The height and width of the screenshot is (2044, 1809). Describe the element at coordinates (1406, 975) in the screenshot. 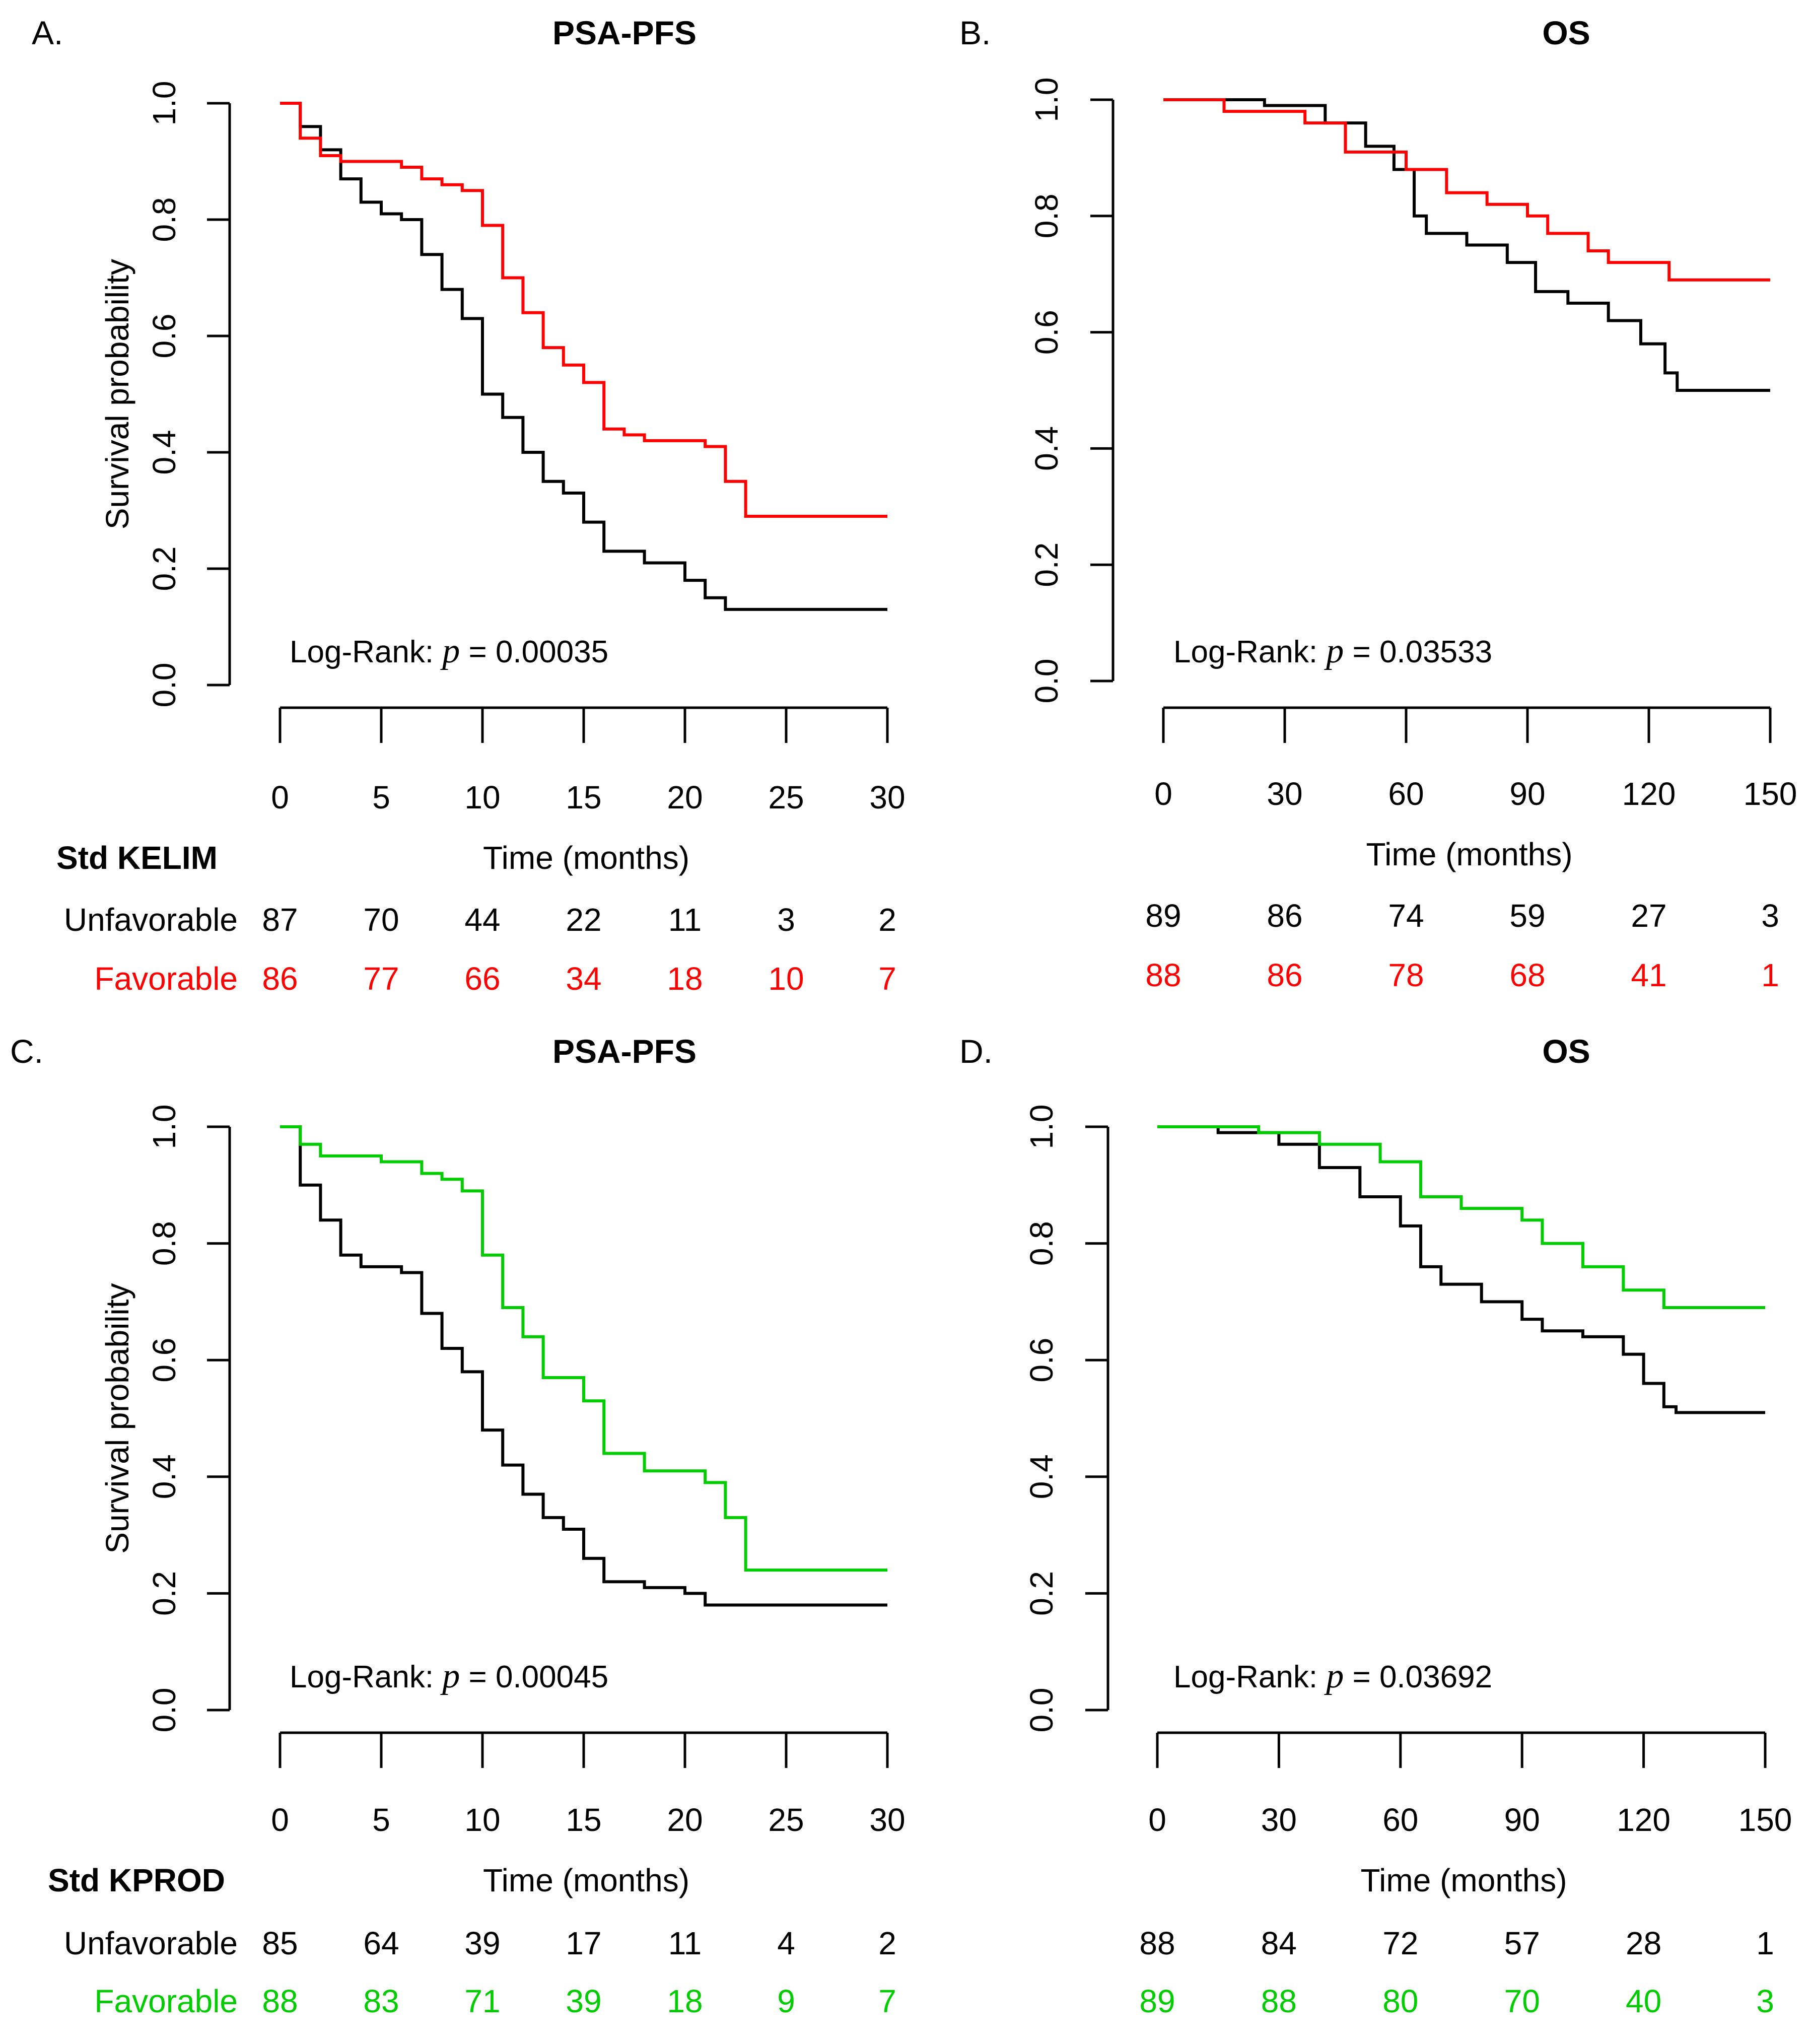

I see `risk-count: 78` at that location.